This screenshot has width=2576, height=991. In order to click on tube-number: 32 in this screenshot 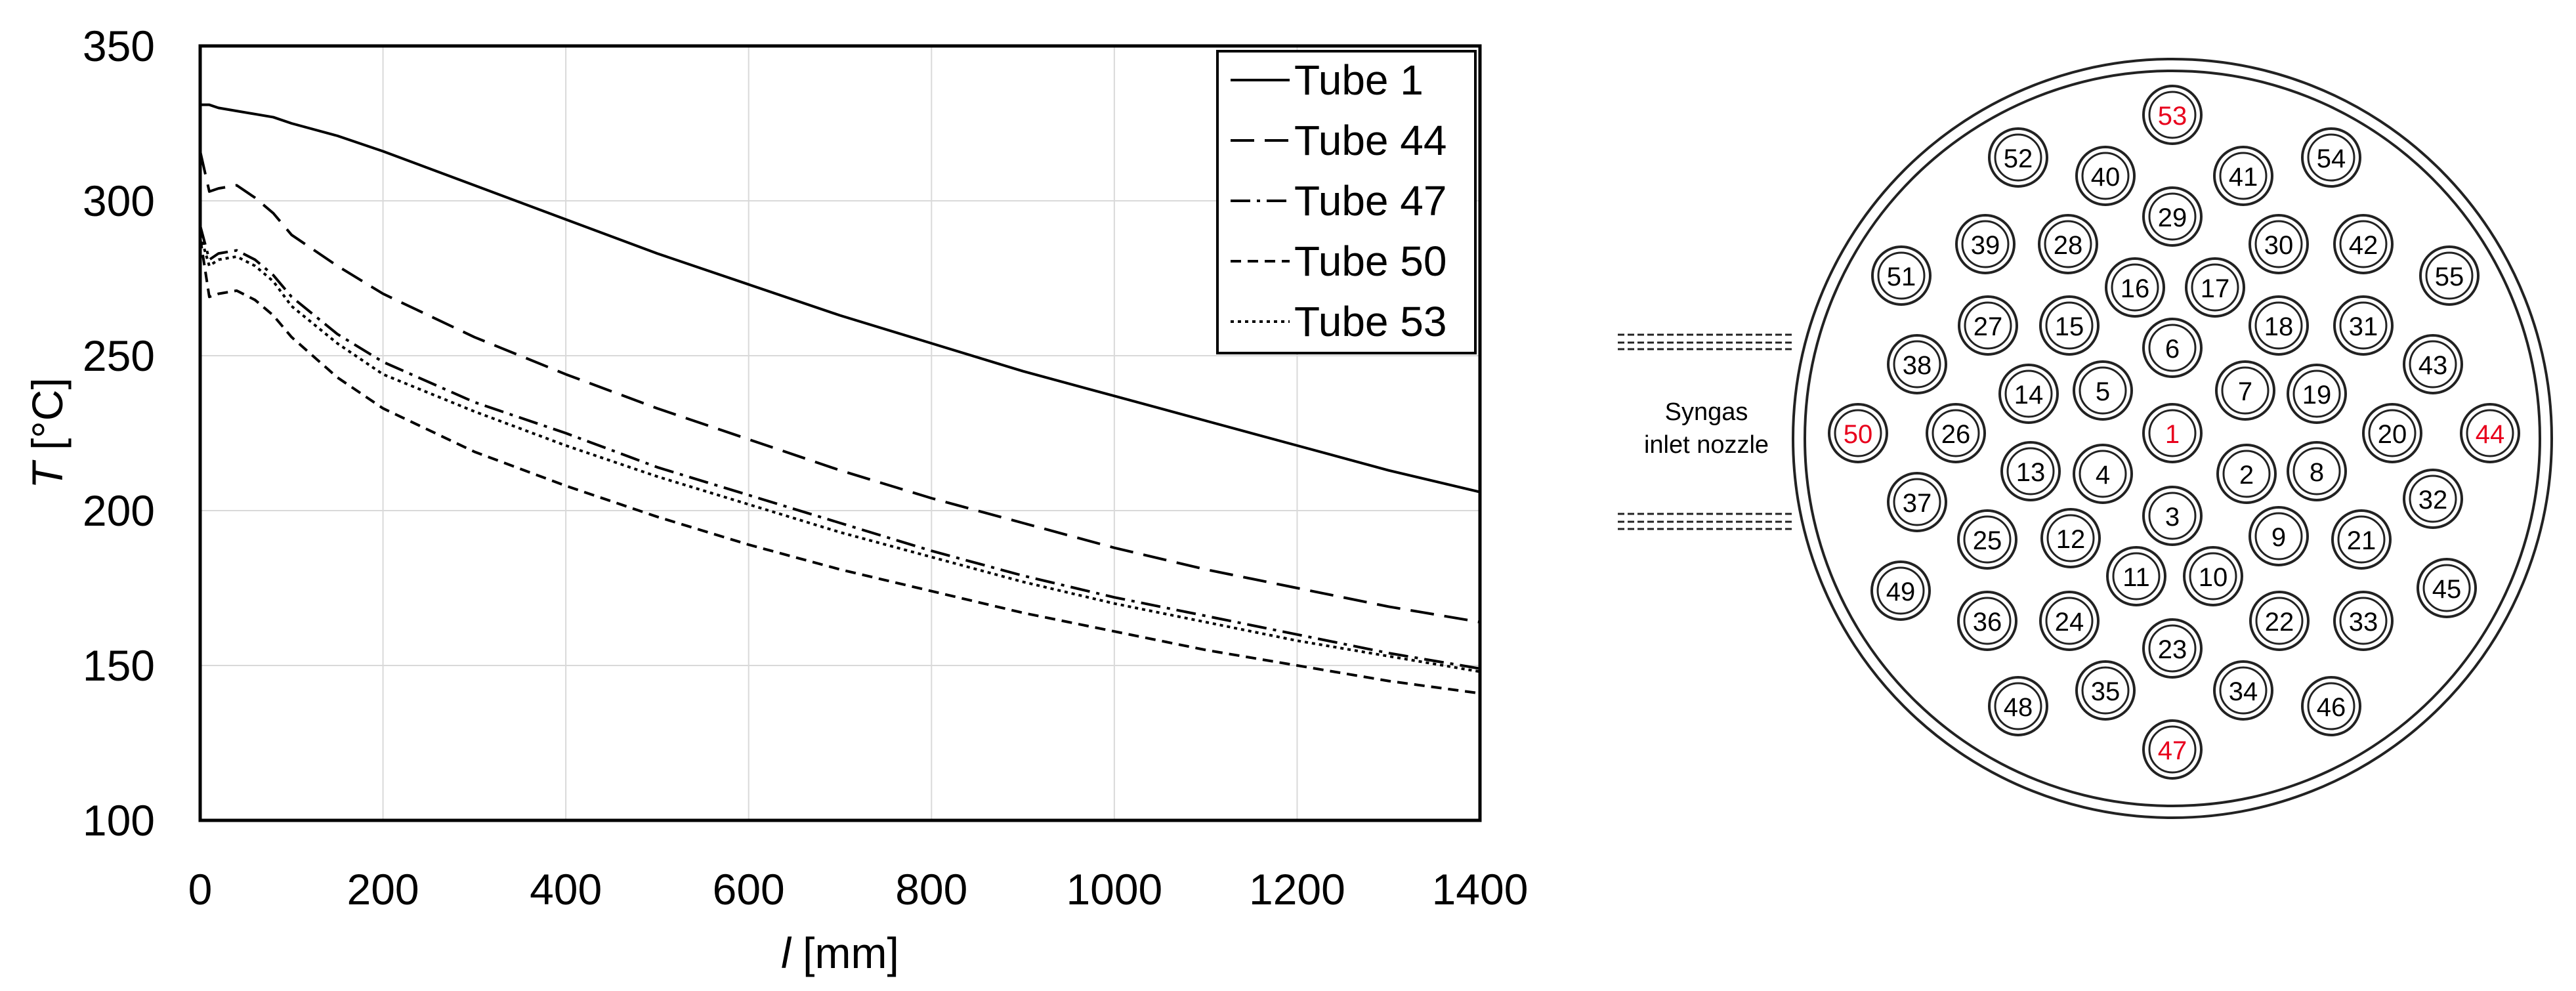, I will do `click(2433, 501)`.